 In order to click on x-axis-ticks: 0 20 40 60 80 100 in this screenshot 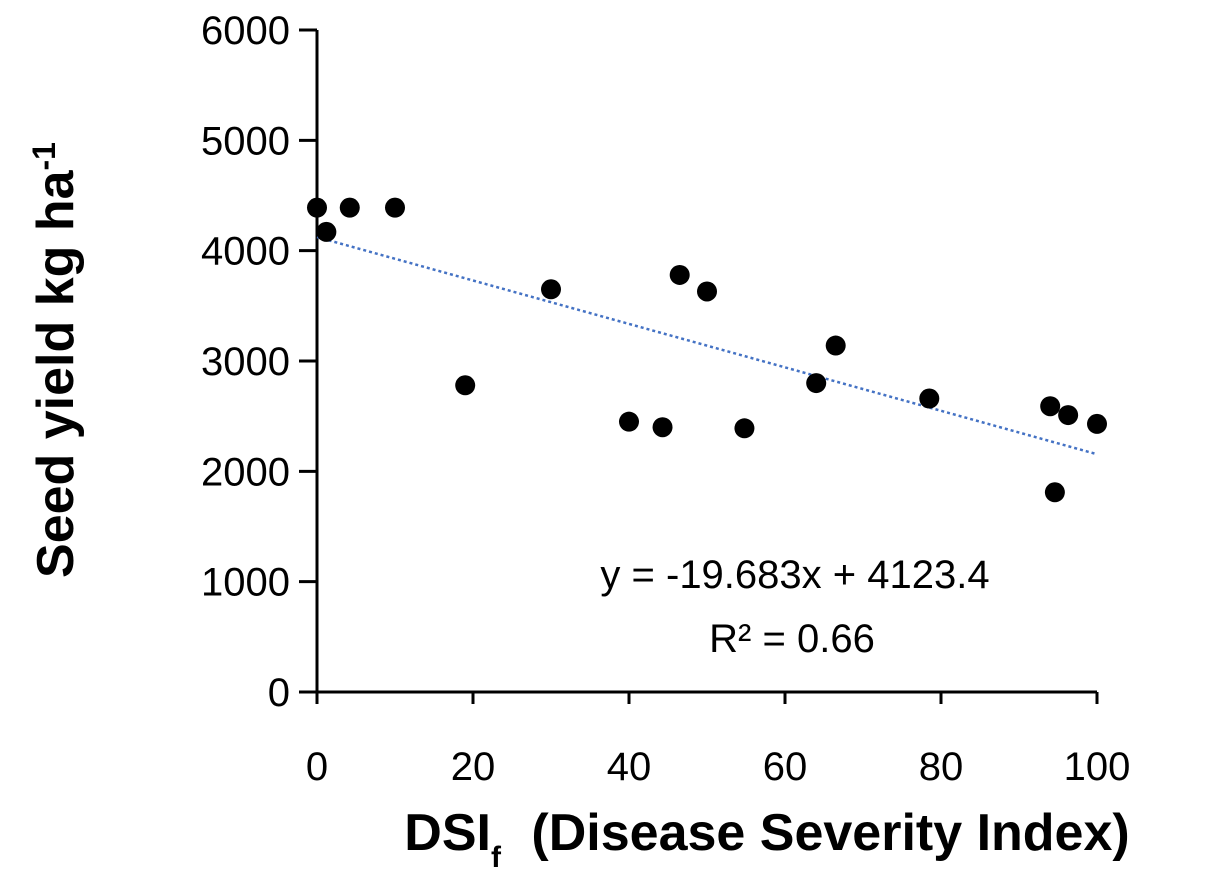, I will do `click(718, 740)`.